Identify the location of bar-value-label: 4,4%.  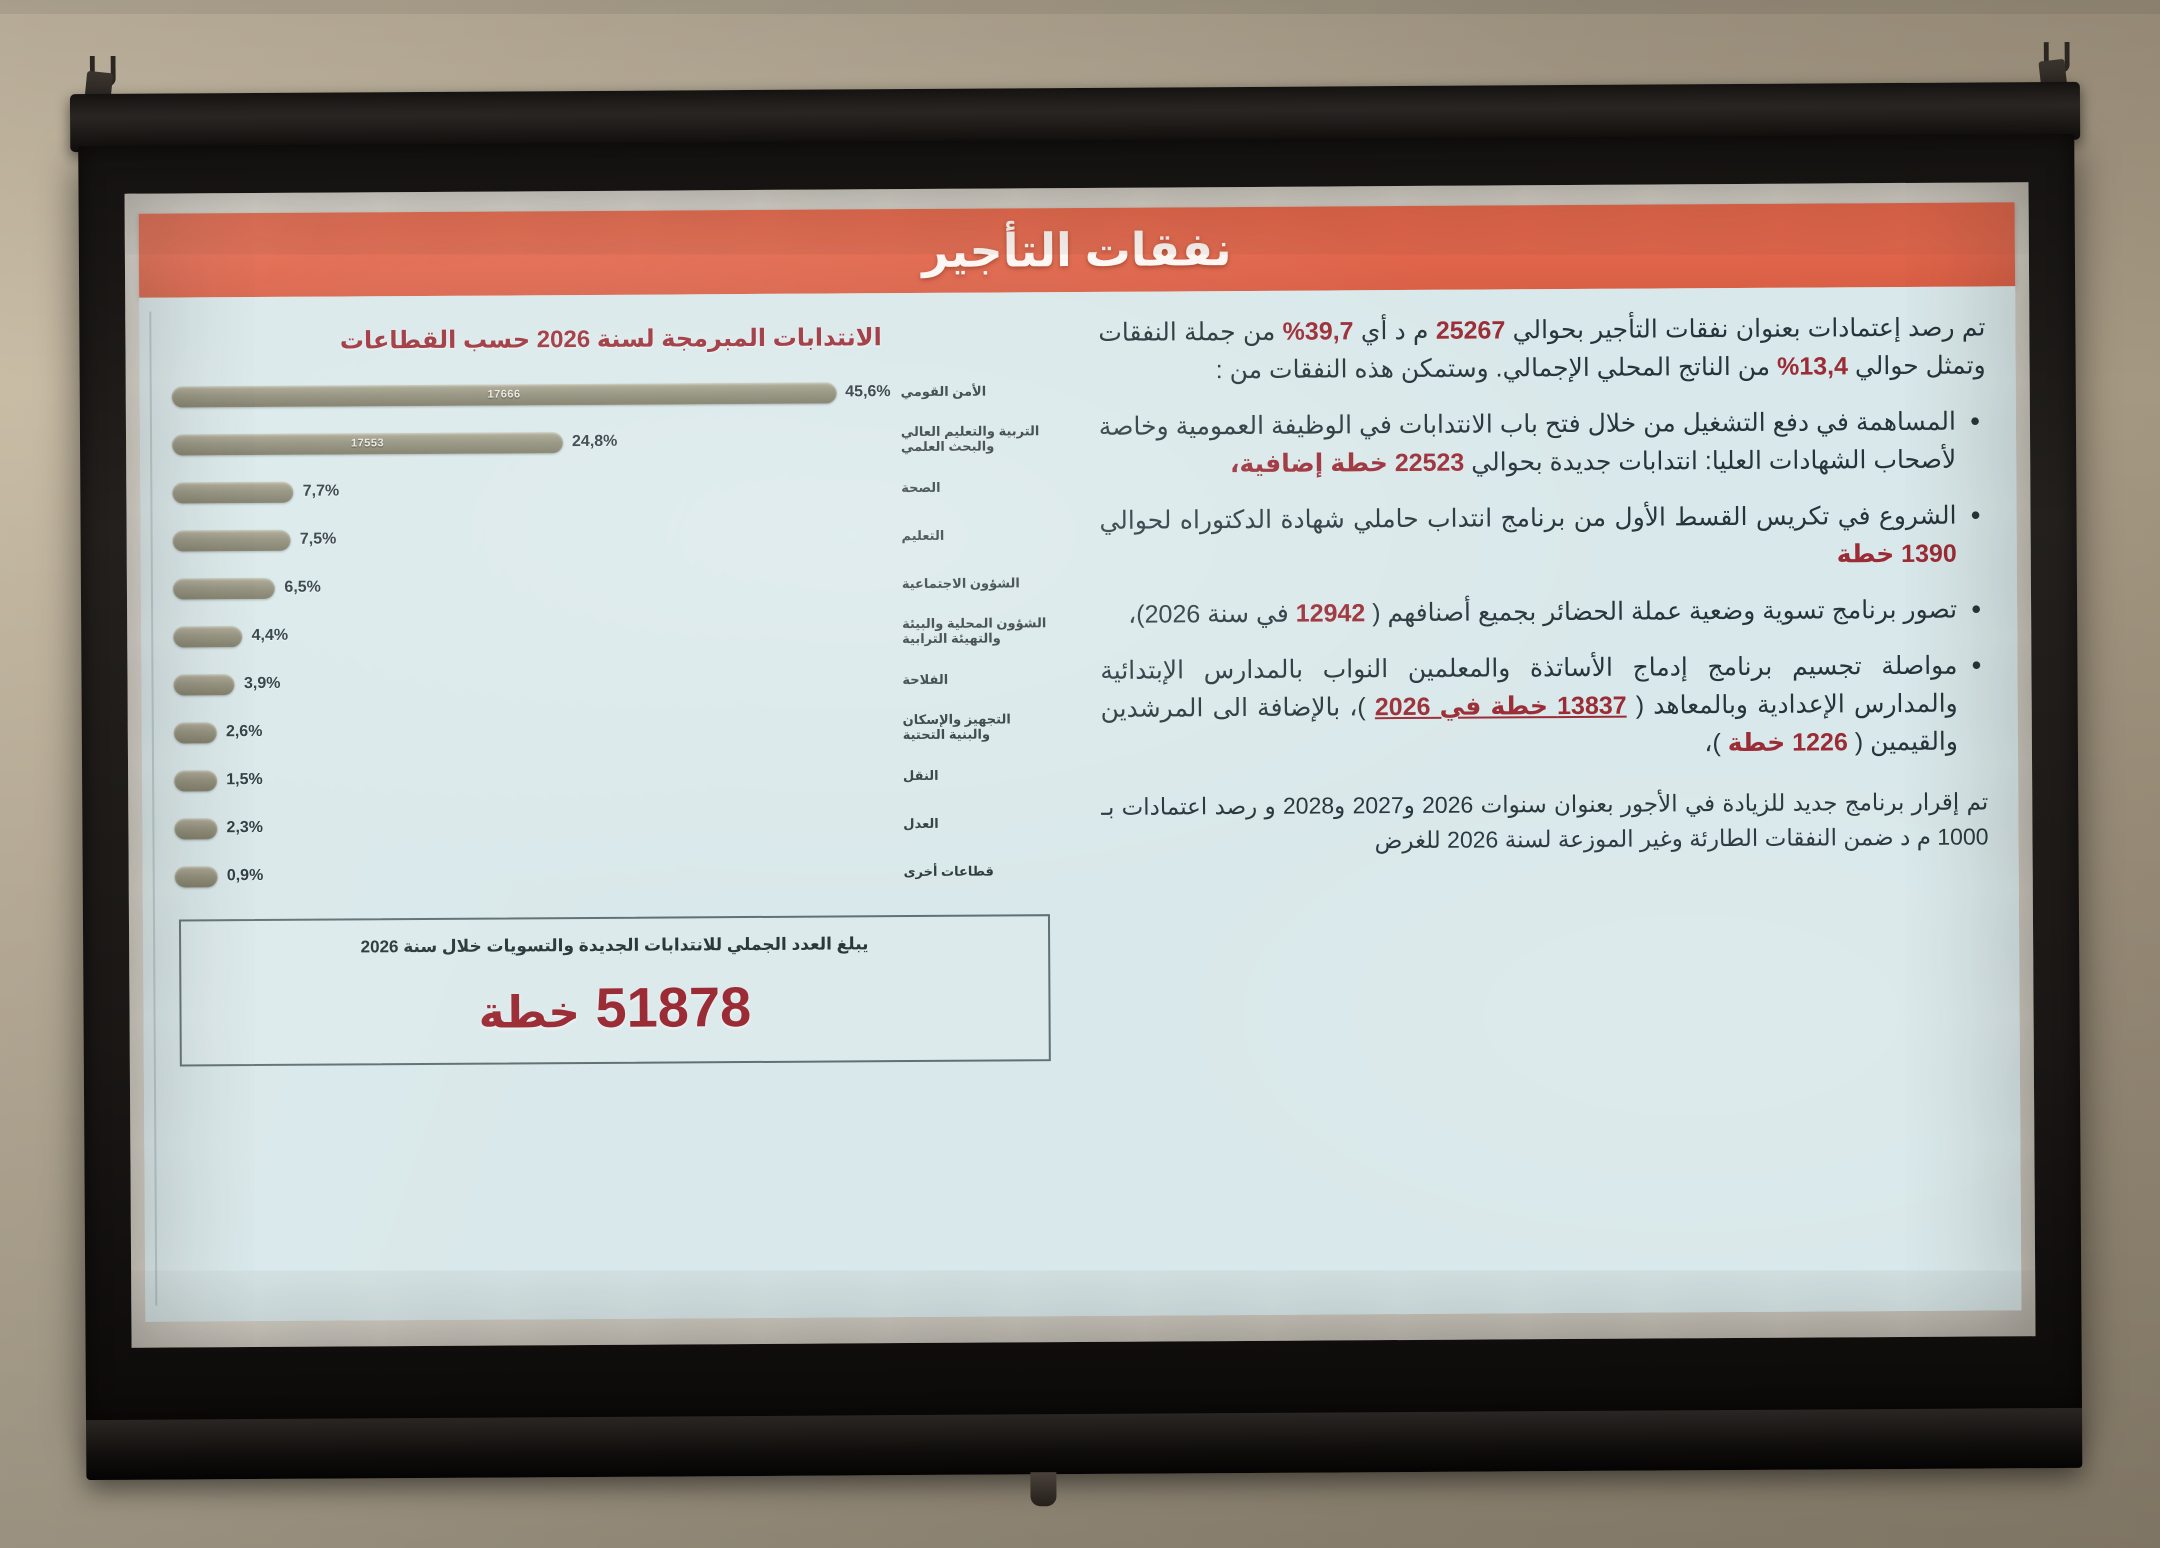
(270, 635).